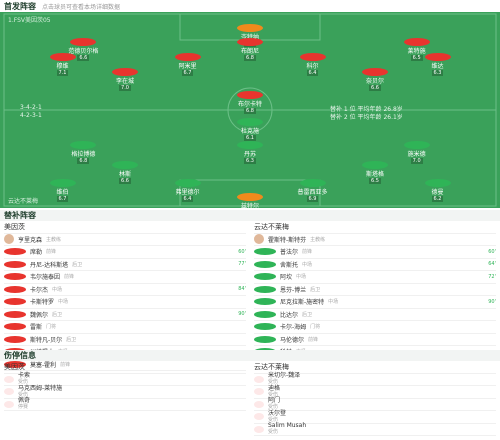  Describe the element at coordinates (492, 276) in the screenshot. I see `sub-time: 72'` at that location.